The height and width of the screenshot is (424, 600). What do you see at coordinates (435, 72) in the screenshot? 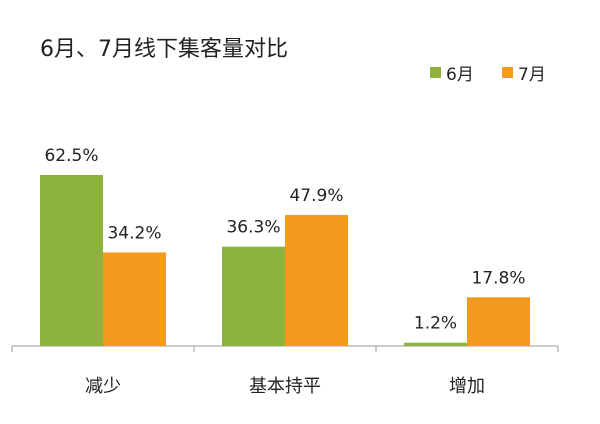
I see `legend-swatch-6月` at bounding box center [435, 72].